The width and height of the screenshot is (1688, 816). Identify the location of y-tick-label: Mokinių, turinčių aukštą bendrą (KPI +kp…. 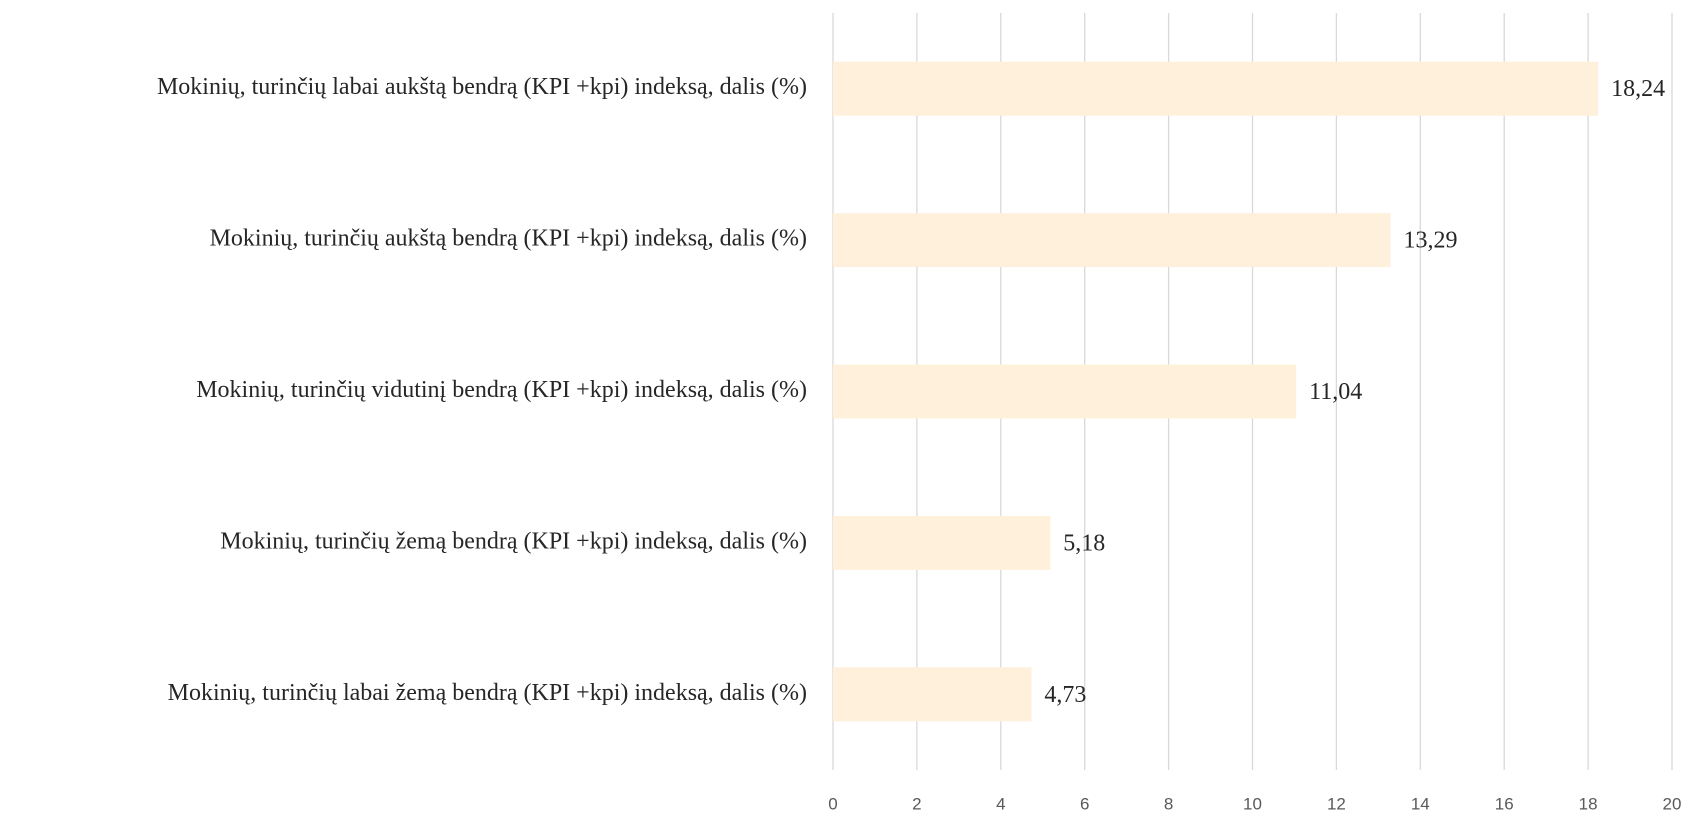
(508, 239).